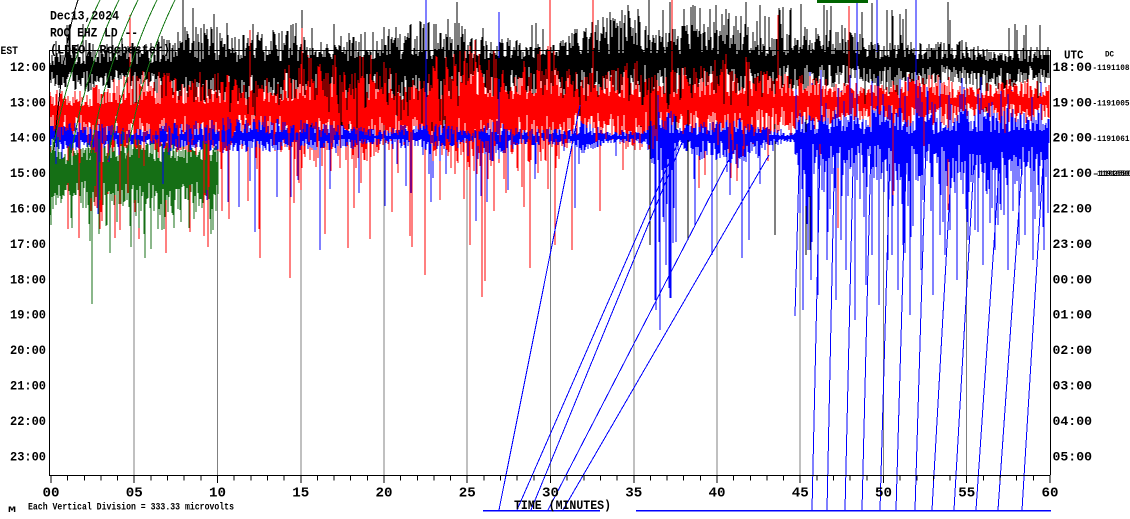 This screenshot has height=519, width=1130. Describe the element at coordinates (10, 52) in the screenshot. I see `svg-text: EST` at that location.